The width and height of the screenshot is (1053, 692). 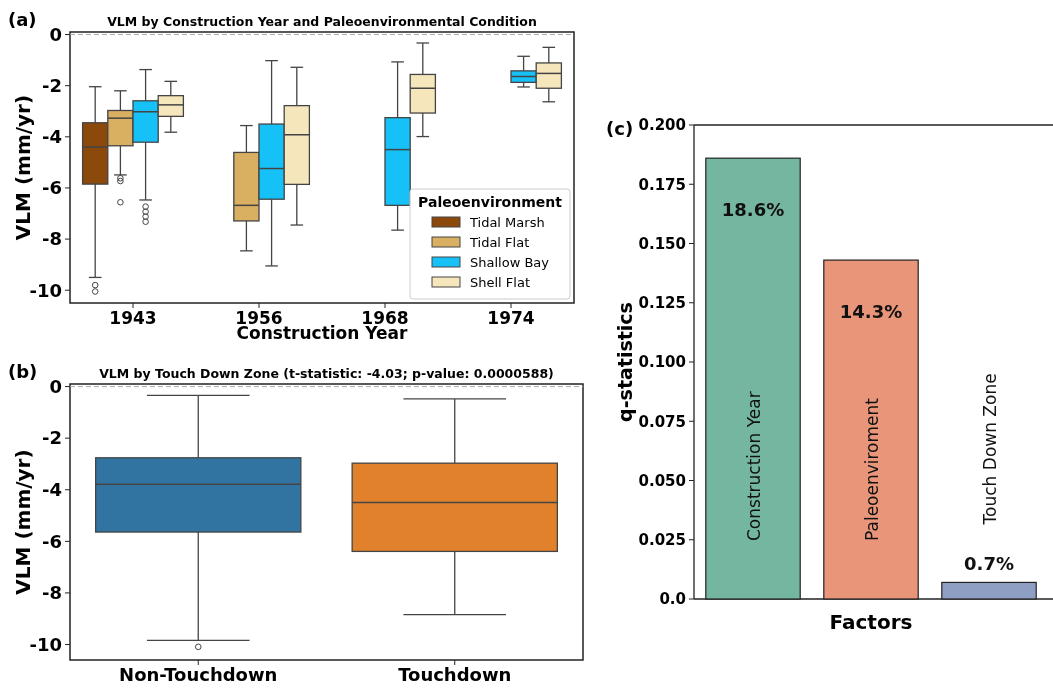 I want to click on data-label: 0.7%, so click(x=989, y=564).